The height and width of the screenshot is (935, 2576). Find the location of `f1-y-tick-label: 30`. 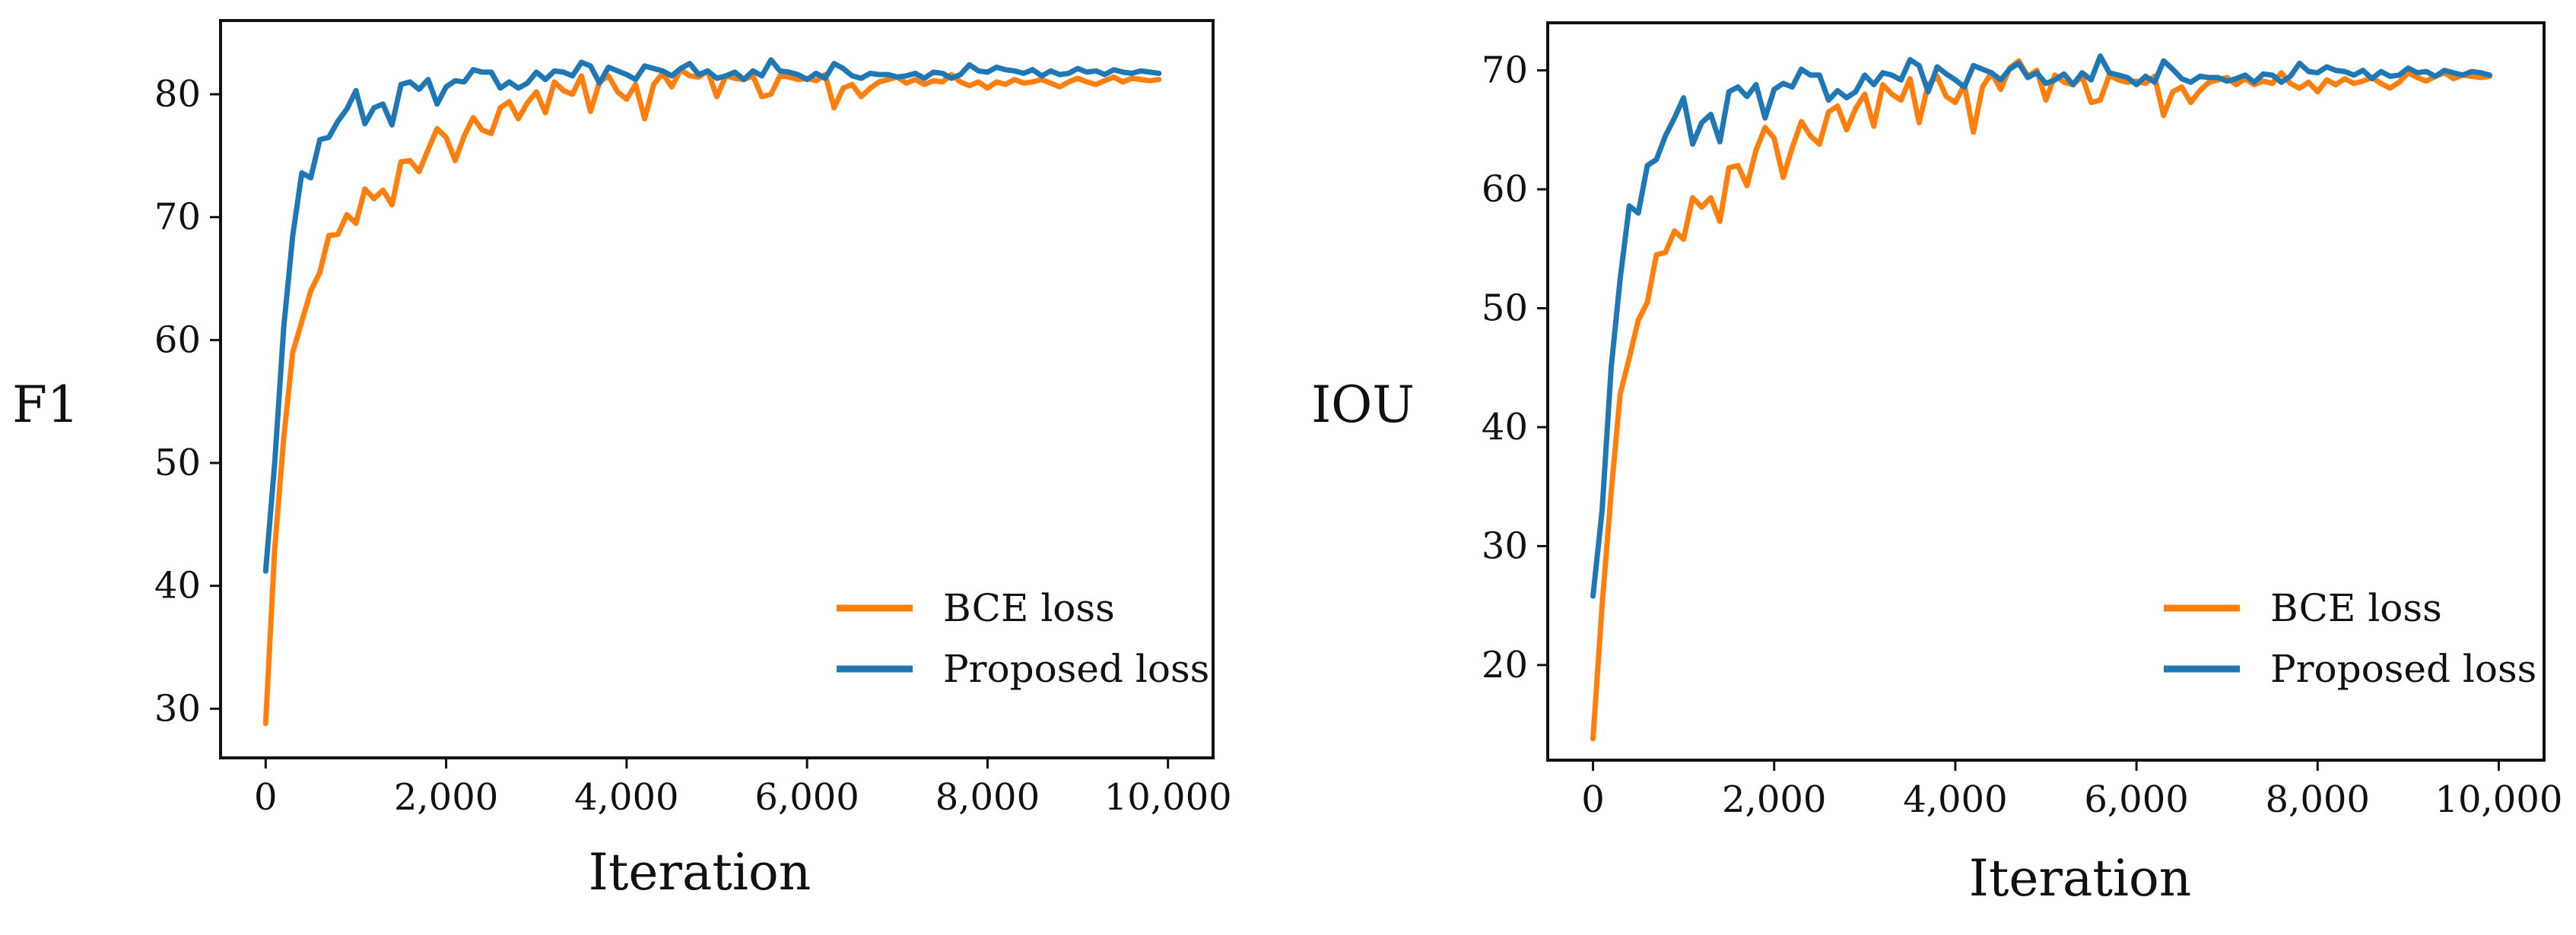

f1-y-tick-label: 30 is located at coordinates (177, 708).